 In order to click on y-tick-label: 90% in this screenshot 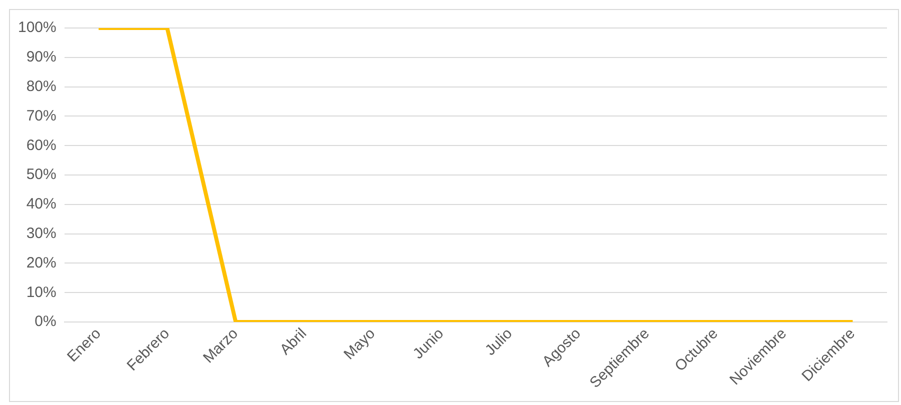, I will do `click(41, 57)`.